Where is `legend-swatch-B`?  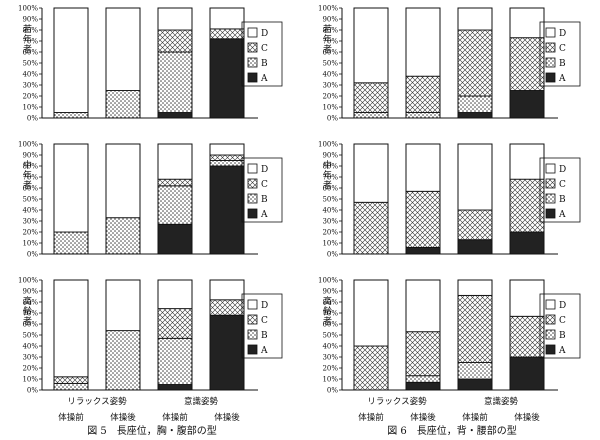
legend-swatch-B is located at coordinates (252, 334).